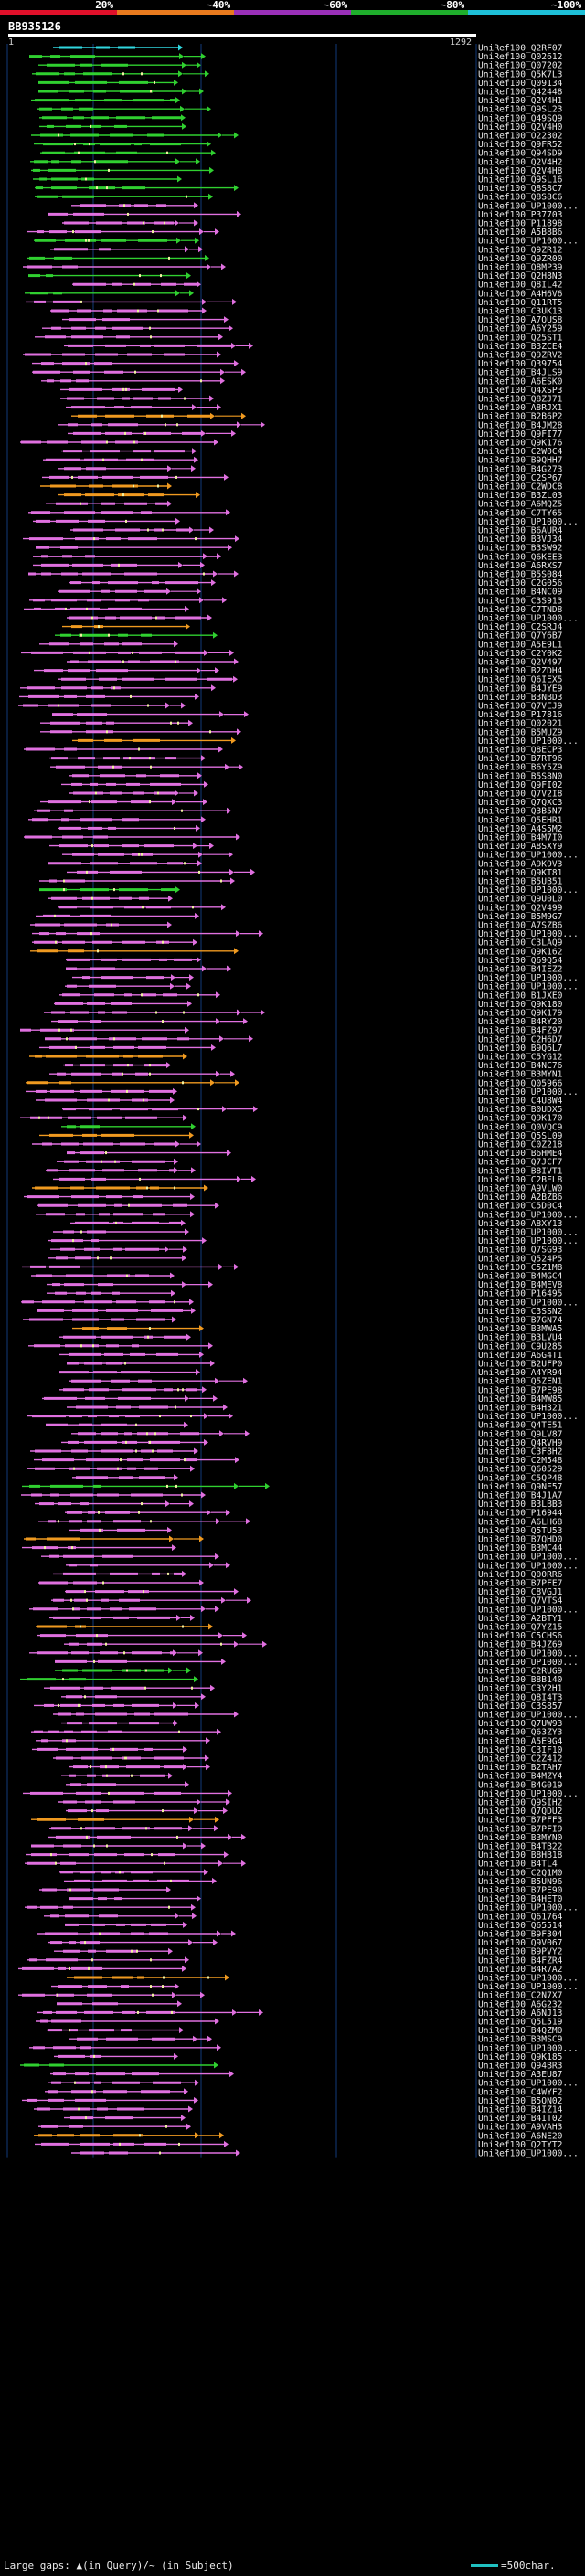 This screenshot has width=585, height=2576. Describe the element at coordinates (520, 1724) in the screenshot. I see `hit-label: UniRef100_Q7UW93` at that location.